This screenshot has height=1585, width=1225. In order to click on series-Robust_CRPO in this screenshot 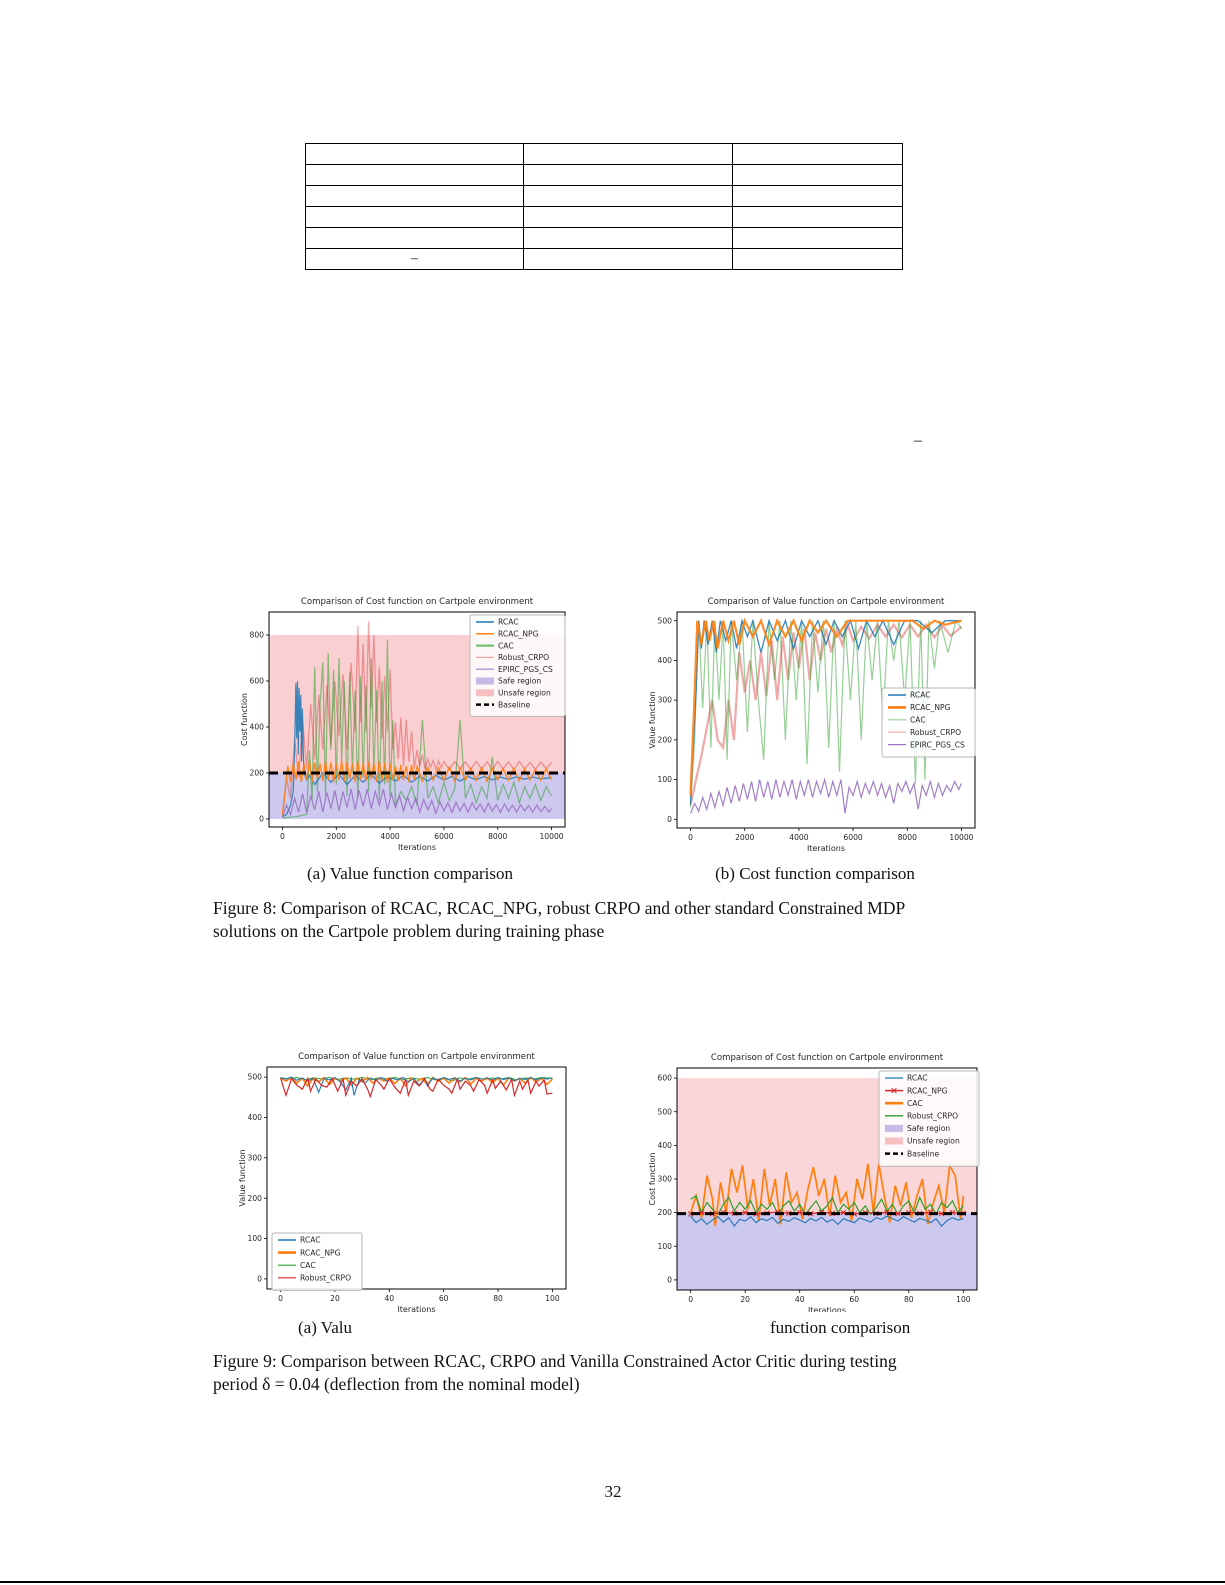, I will do `click(416, 1087)`.